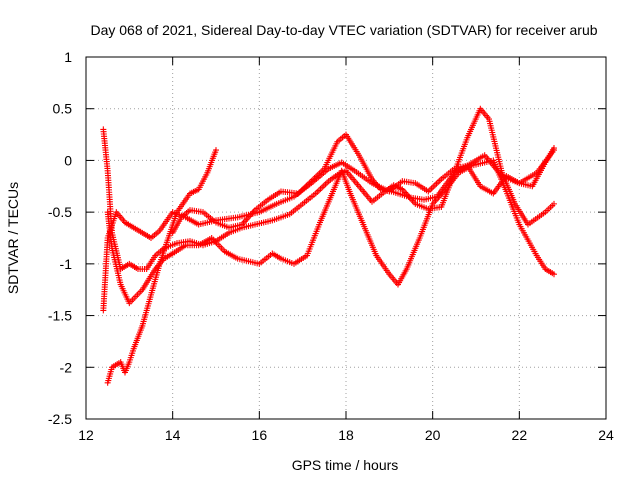  I want to click on y-tick-label: -2, so click(66, 367).